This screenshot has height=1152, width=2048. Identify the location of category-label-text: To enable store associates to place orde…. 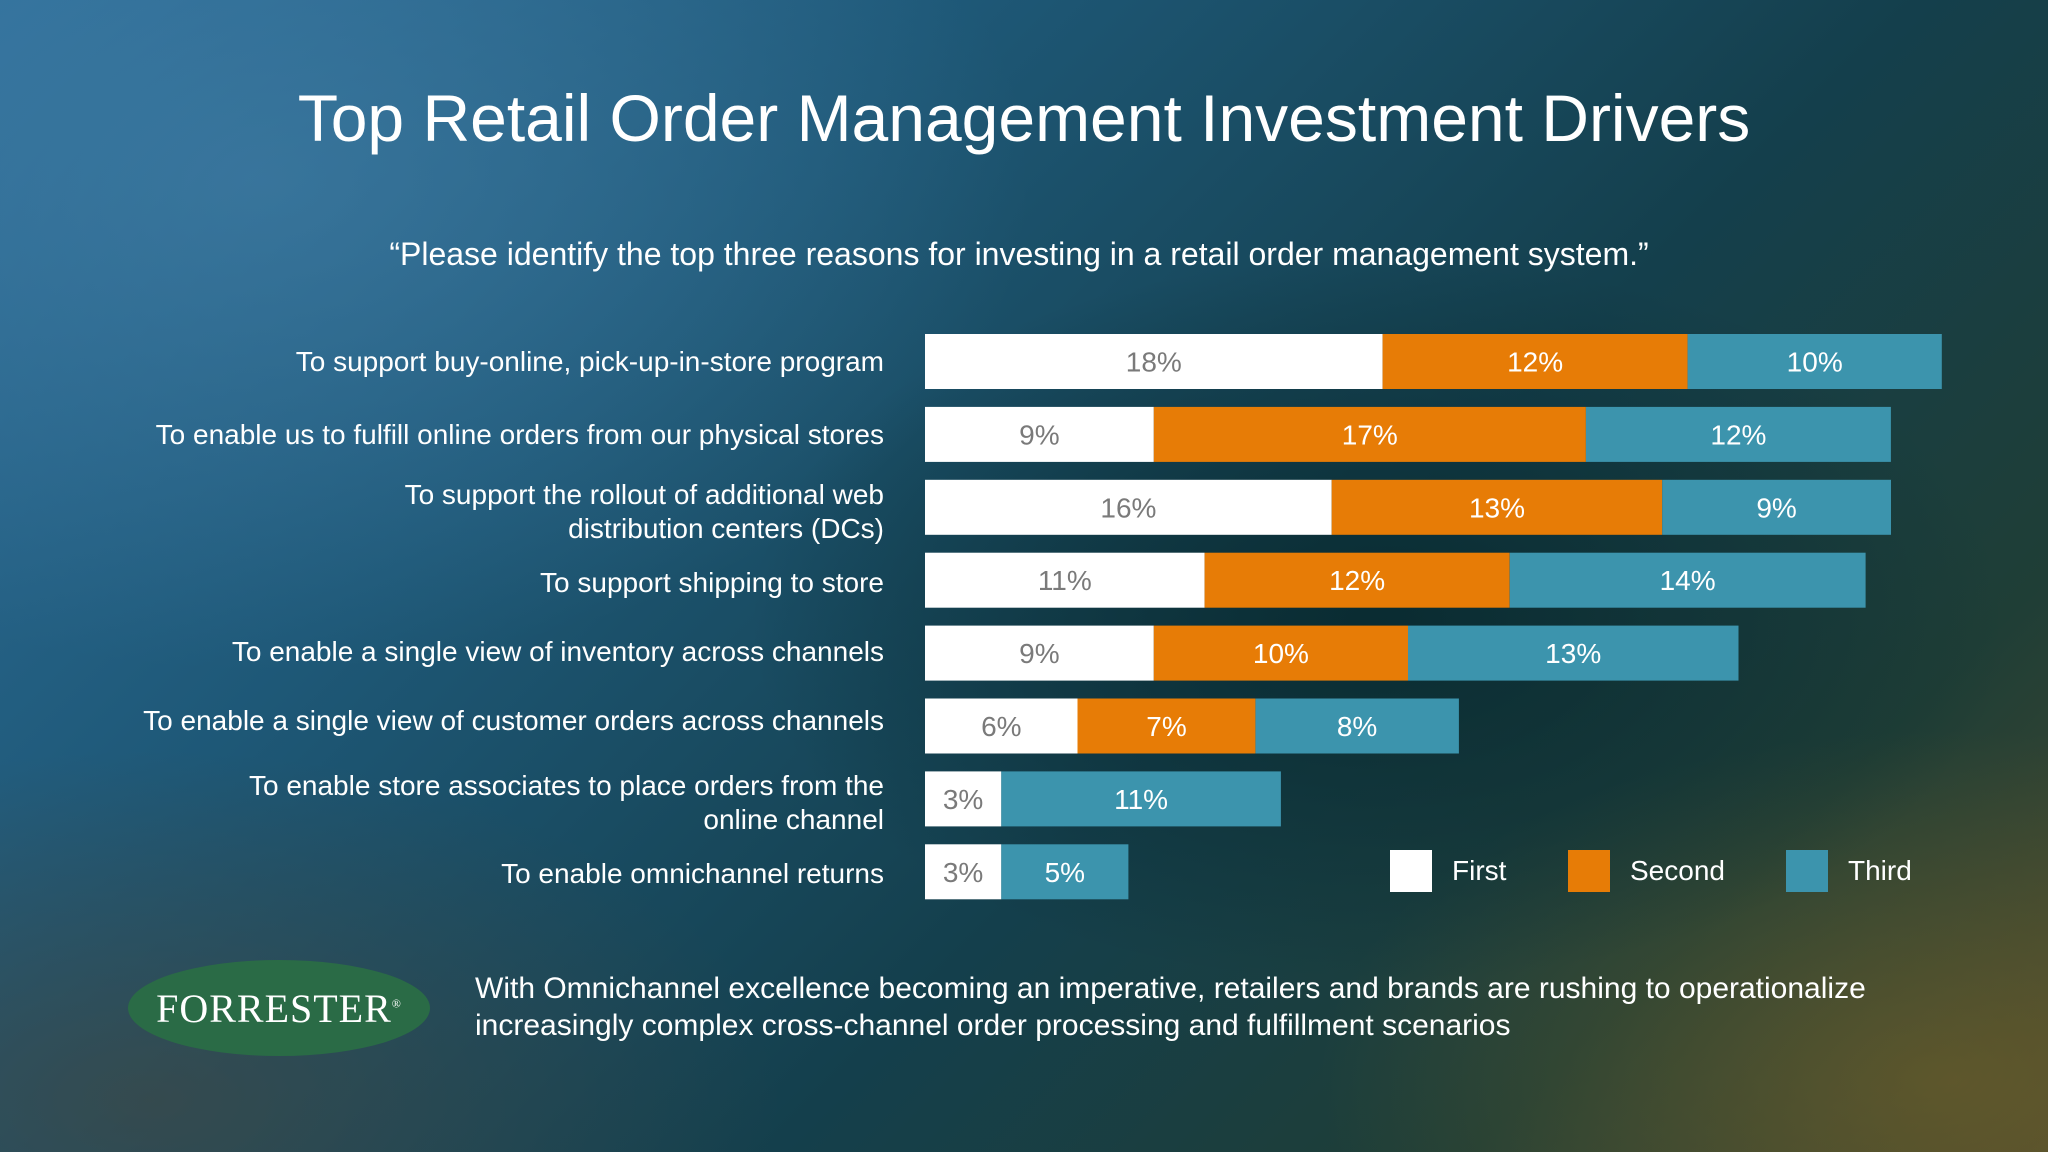
(566, 802).